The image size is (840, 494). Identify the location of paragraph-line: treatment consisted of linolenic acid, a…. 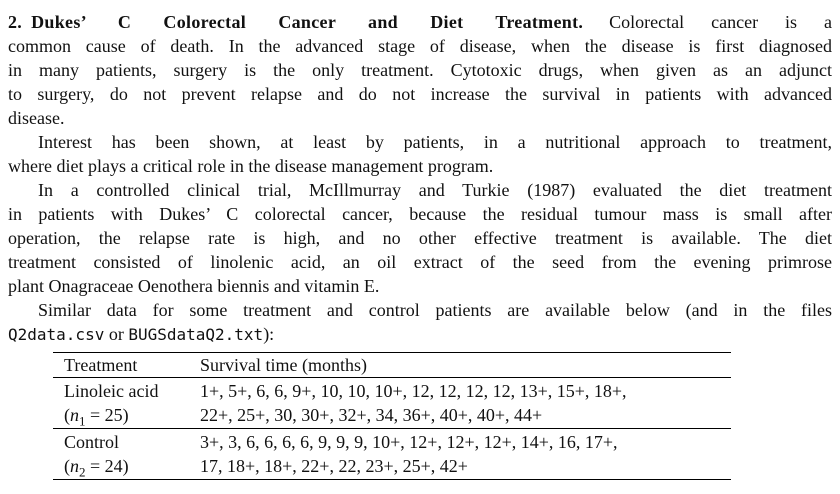
(420, 262).